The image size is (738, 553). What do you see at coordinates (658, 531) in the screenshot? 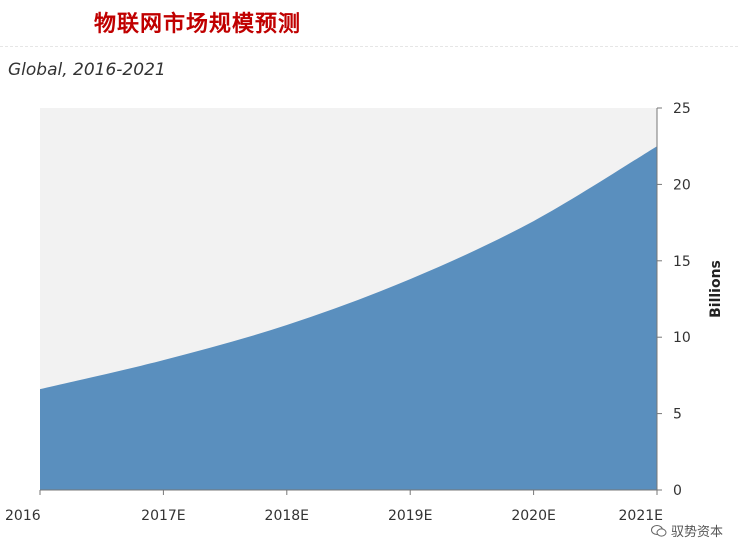
I see `wechat-icon` at bounding box center [658, 531].